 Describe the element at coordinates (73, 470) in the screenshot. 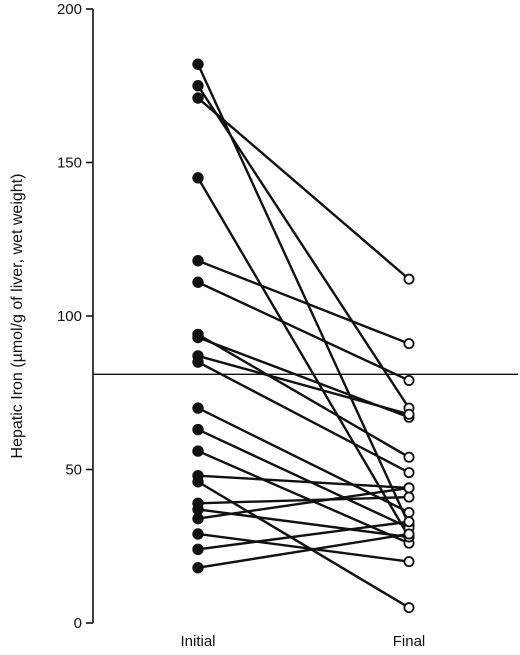

I see `y-tick-label: 50` at that location.